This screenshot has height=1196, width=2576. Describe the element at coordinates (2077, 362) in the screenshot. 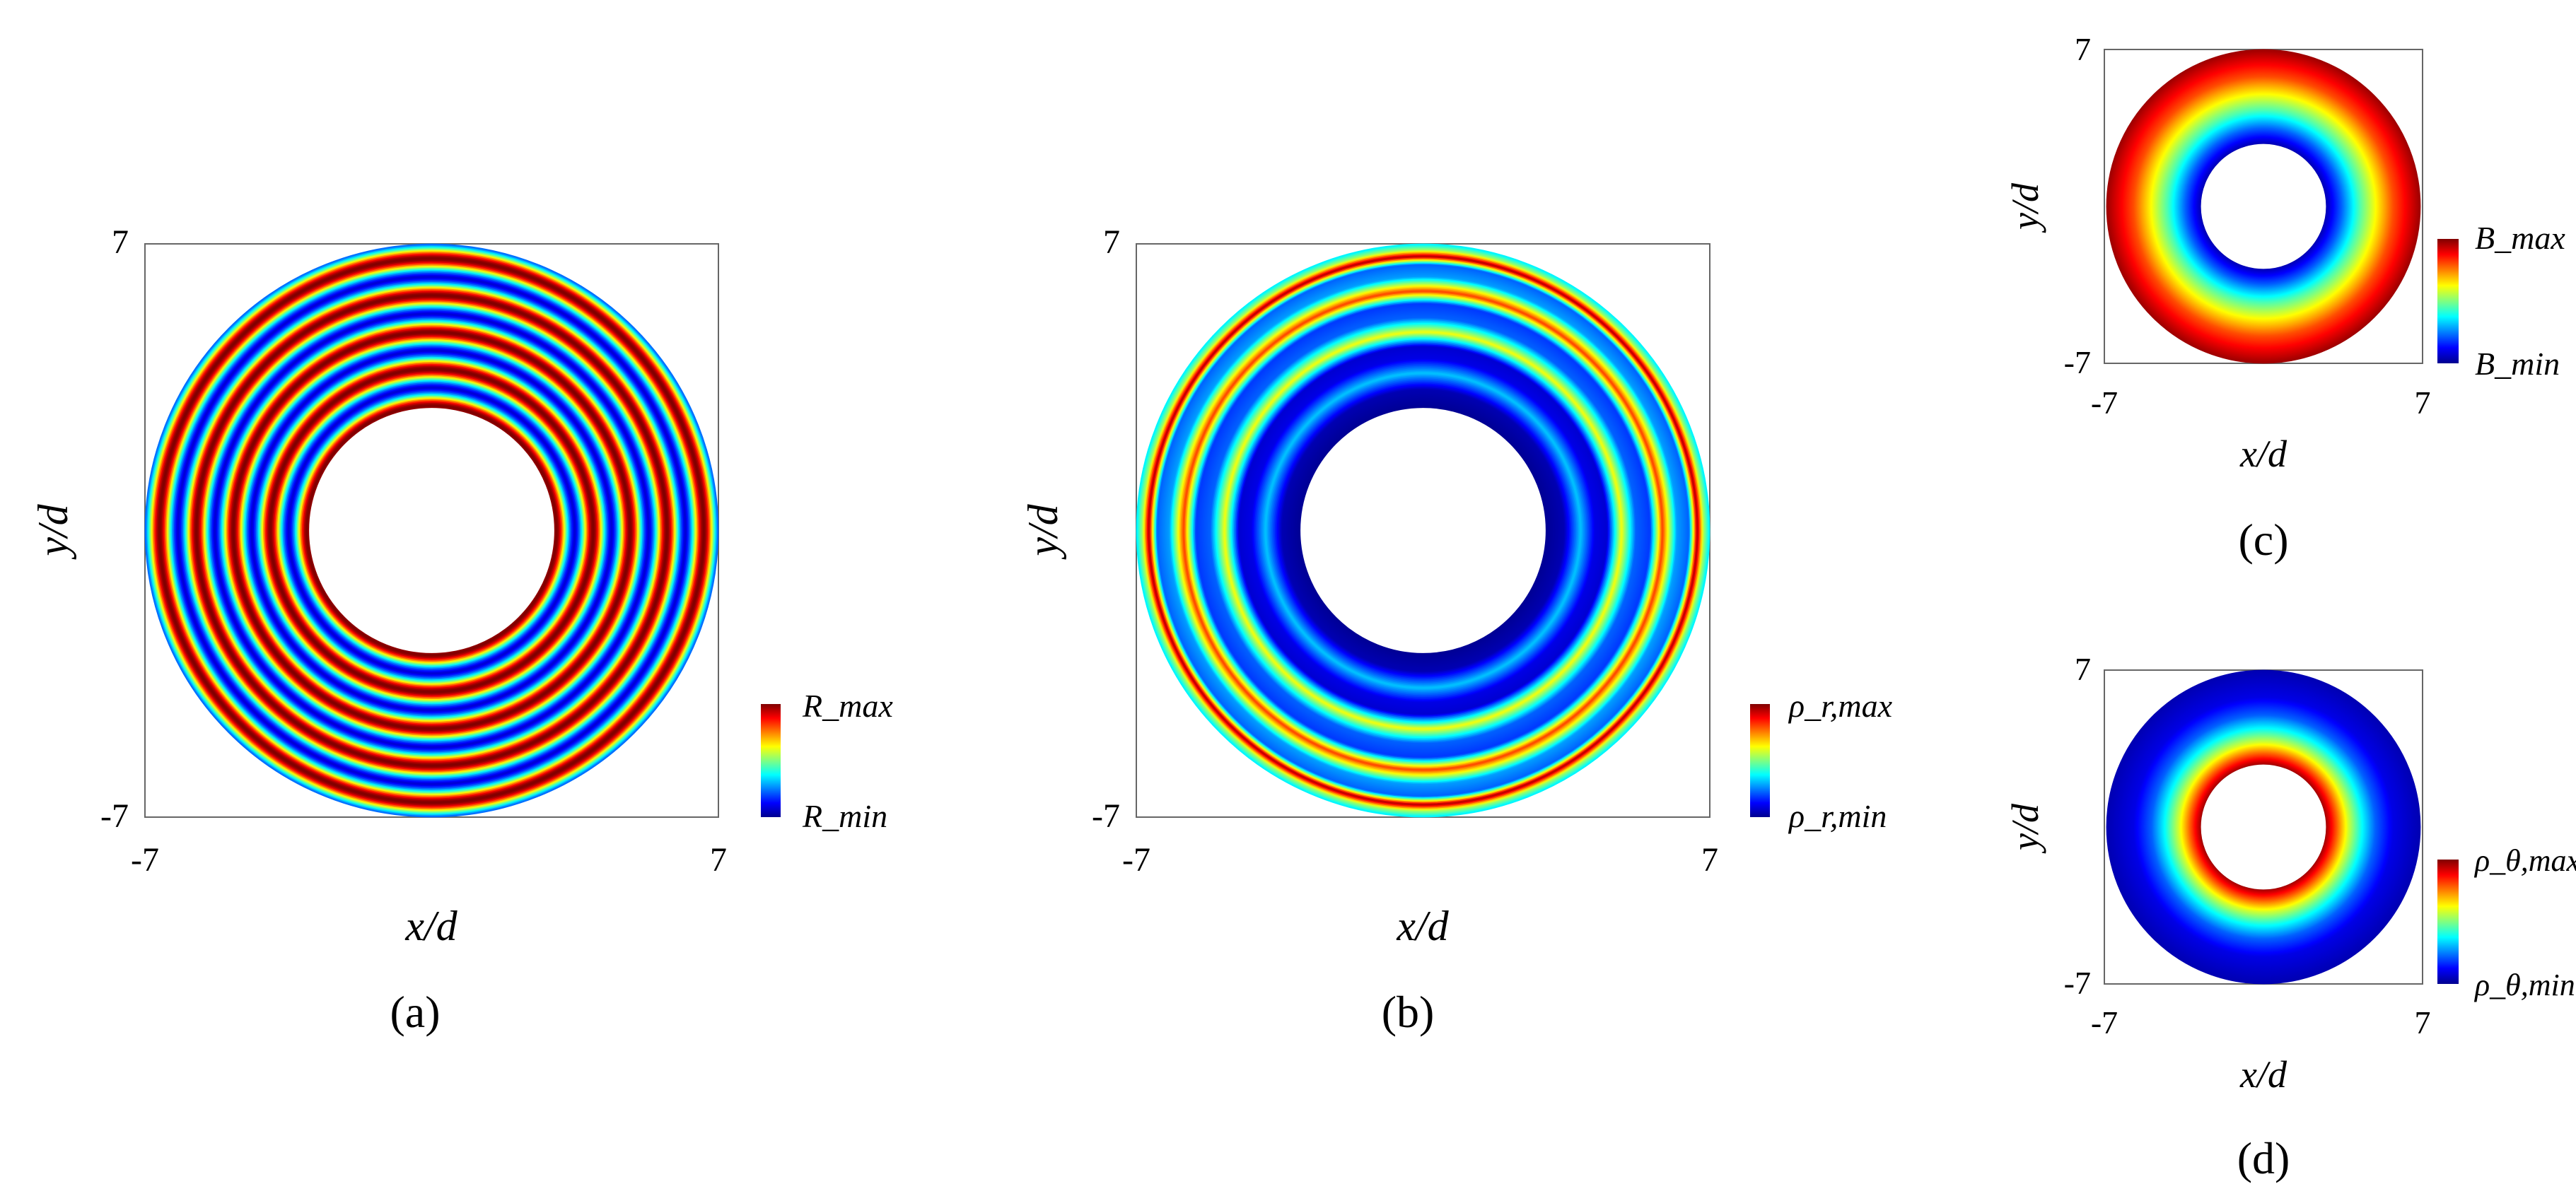

I see `panel-c-tick-bottom: -7` at that location.